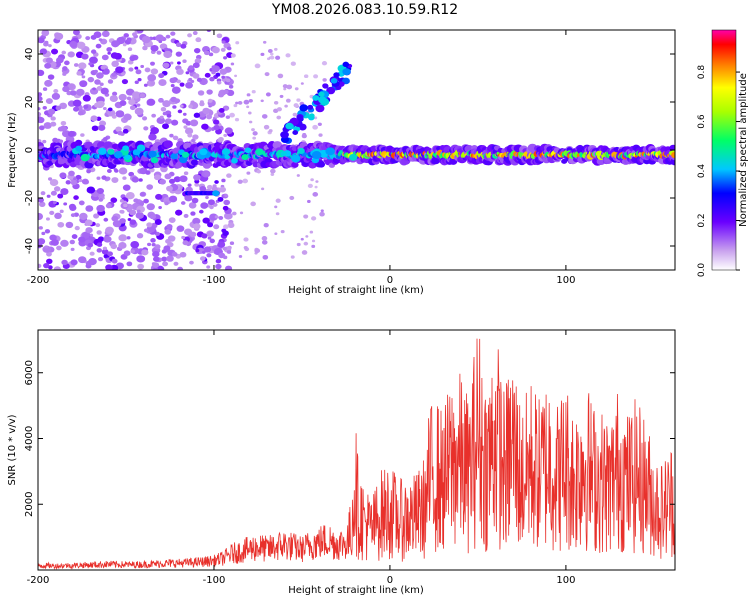 This screenshot has width=750, height=604. I want to click on colorbar-tick-label: 0.8, so click(702, 72).